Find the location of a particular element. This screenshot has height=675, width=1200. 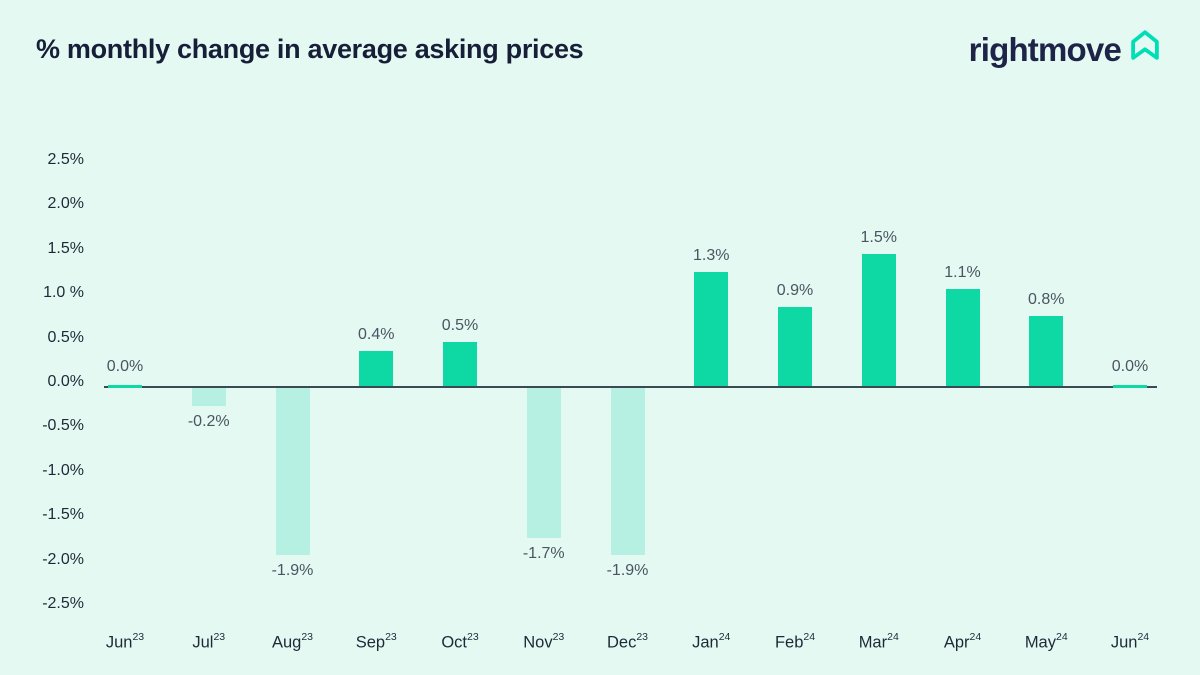

rightmove-wordmark: rightmove is located at coordinates (1045, 49).